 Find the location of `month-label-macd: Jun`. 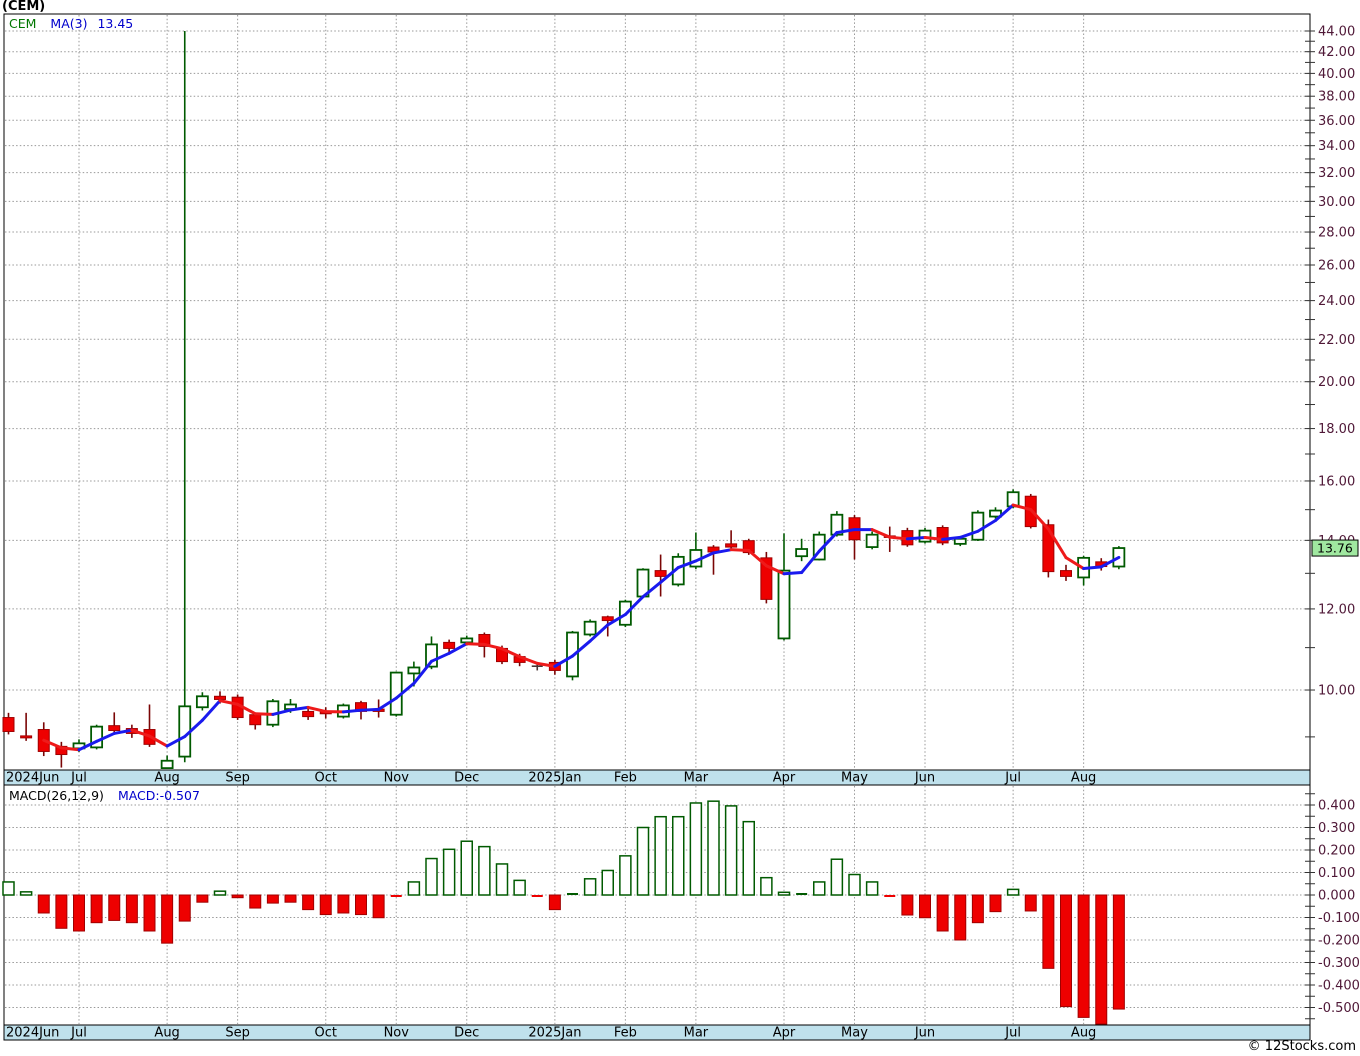

month-label-macd: Jun is located at coordinates (924, 1033).